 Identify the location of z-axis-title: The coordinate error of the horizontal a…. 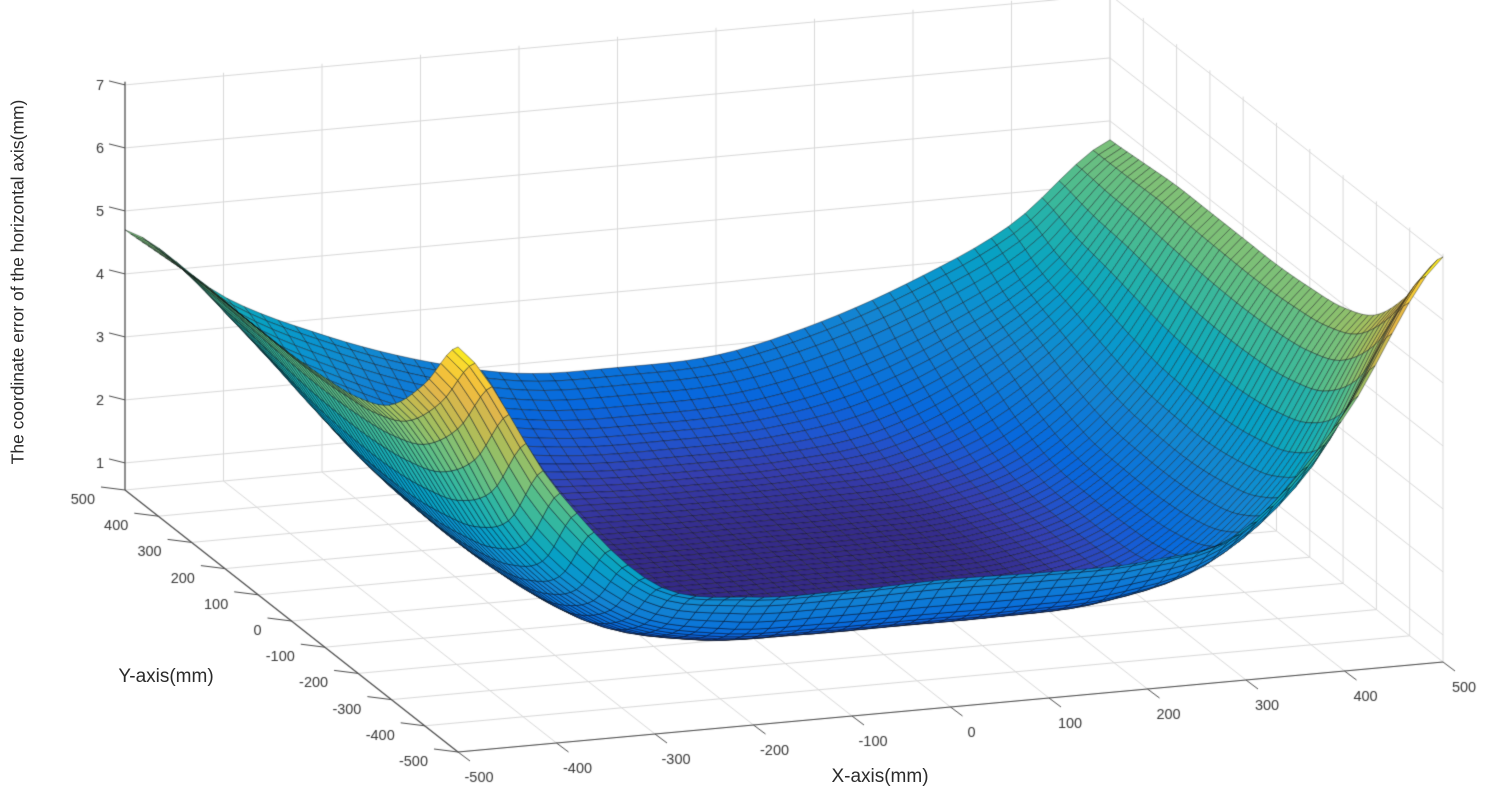
(17, 282).